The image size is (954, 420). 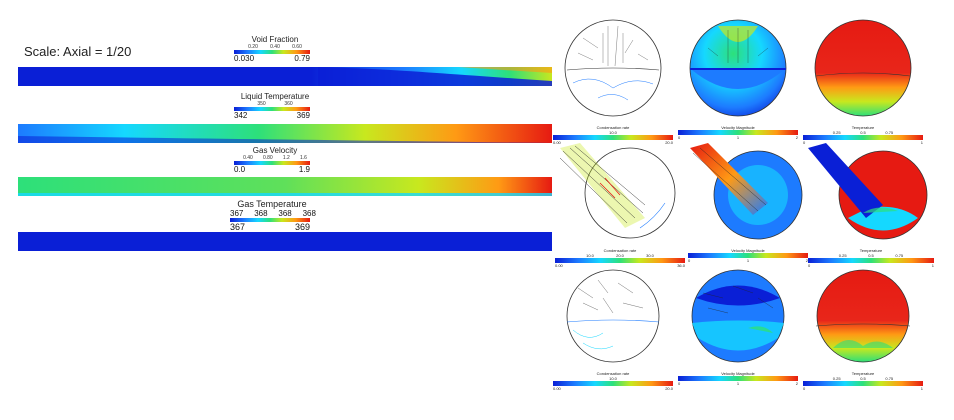 I want to click on colorbar-max: 0.79, so click(x=302, y=58).